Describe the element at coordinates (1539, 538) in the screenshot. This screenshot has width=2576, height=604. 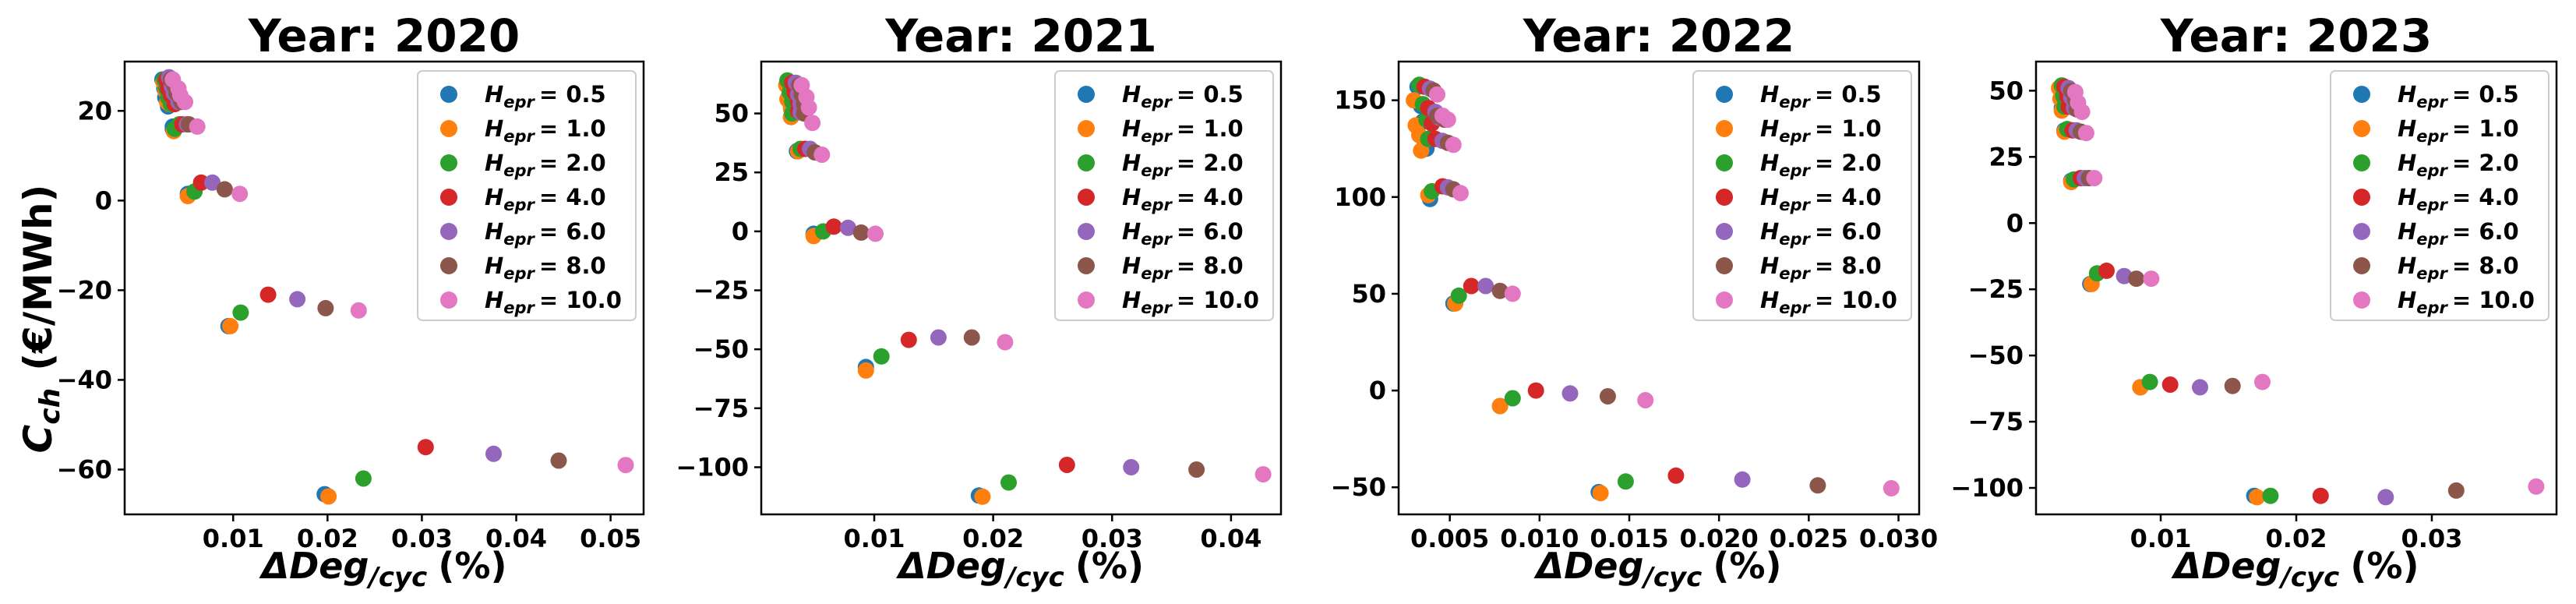
I see `x-tick-label: 0.010` at that location.